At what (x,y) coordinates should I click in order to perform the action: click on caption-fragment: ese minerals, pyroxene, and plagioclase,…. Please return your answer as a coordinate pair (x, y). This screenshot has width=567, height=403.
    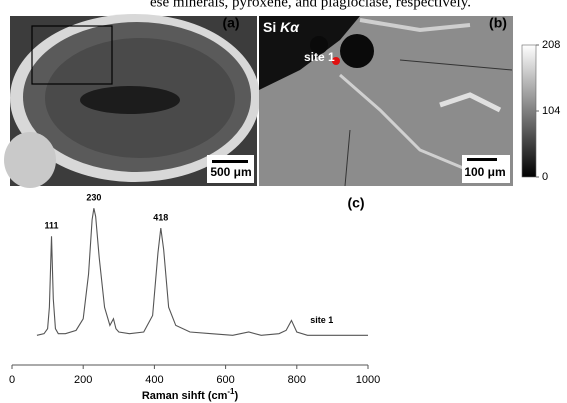
    Looking at the image, I should click on (310, 5).